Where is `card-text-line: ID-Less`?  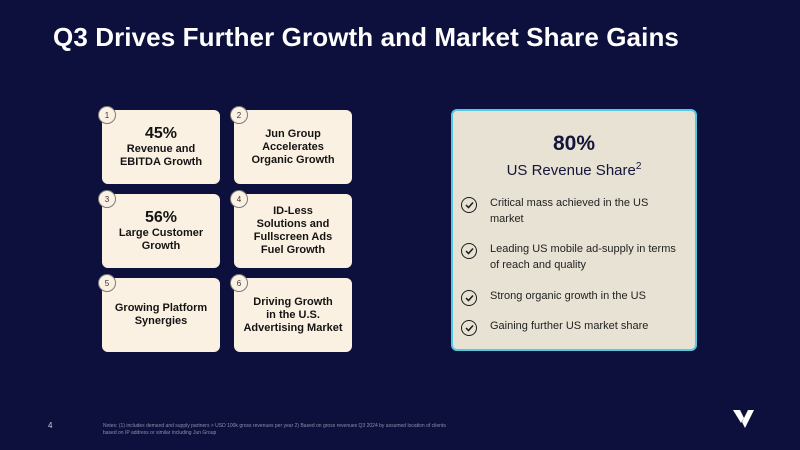
card-text-line: ID-Less is located at coordinates (293, 211).